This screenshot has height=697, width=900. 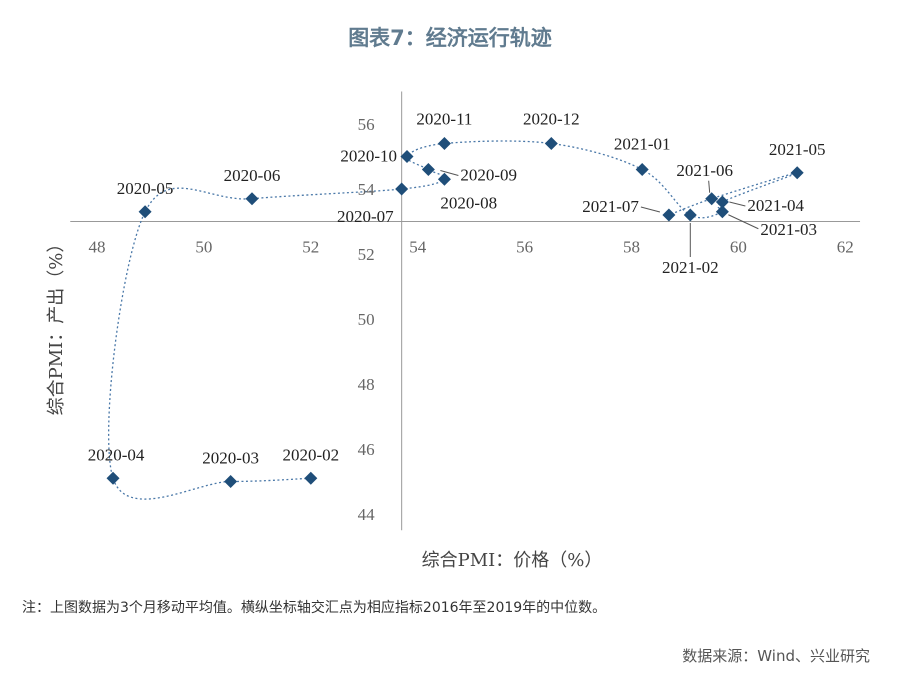 What do you see at coordinates (230, 458) in the screenshot?
I see `point-label: 2020-03` at bounding box center [230, 458].